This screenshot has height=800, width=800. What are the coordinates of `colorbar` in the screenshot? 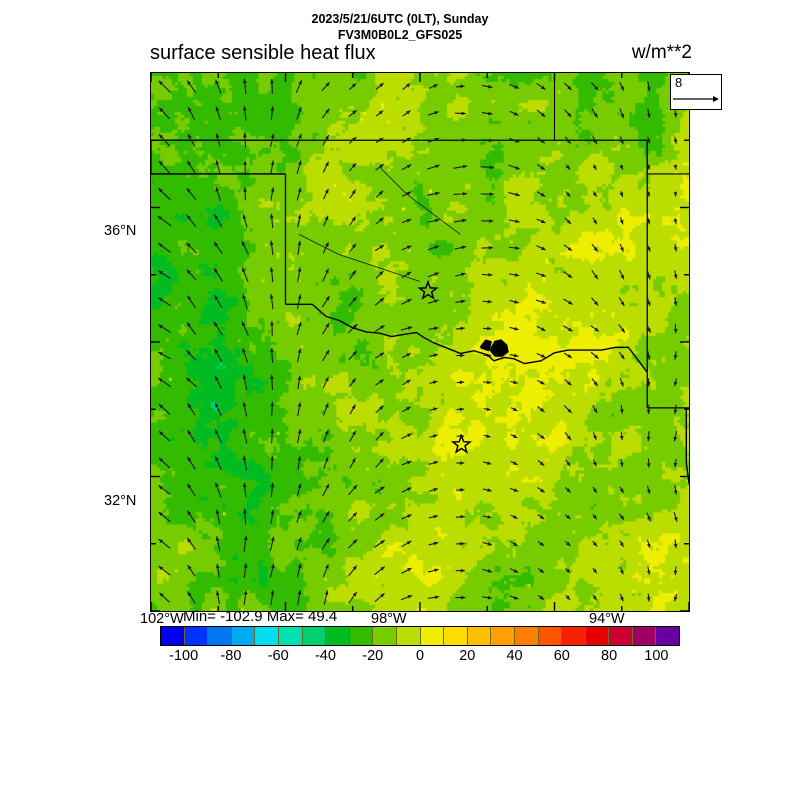 It's located at (420, 636).